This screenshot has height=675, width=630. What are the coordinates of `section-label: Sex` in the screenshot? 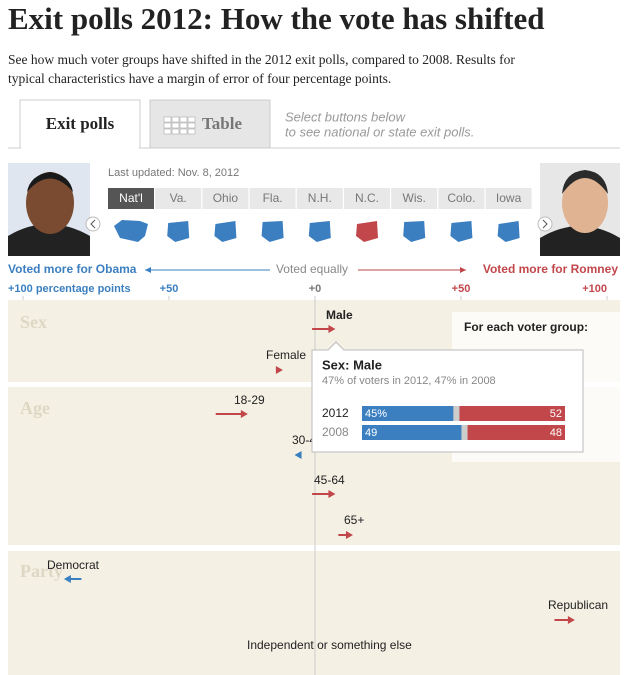 It's located at (33, 322).